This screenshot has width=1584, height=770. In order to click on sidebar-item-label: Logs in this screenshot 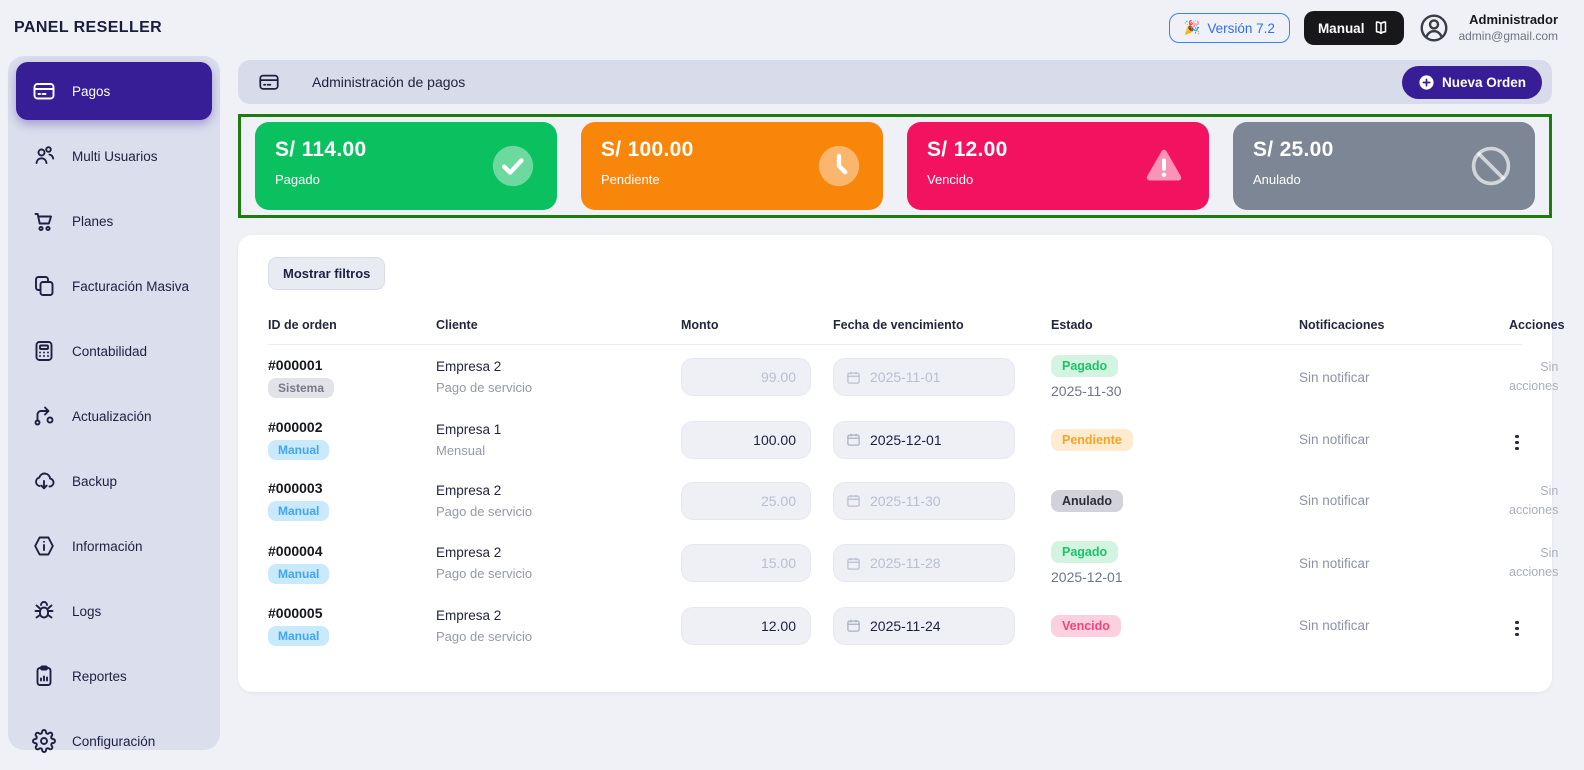, I will do `click(87, 611)`.